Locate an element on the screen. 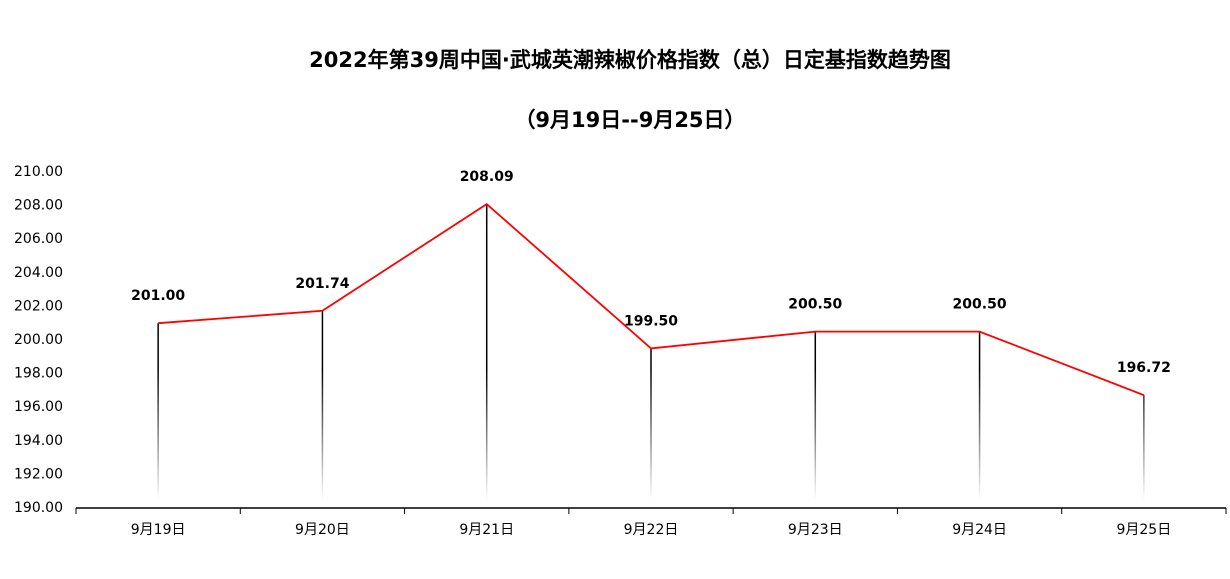  y-tick-label: 198.00 is located at coordinates (38, 374).